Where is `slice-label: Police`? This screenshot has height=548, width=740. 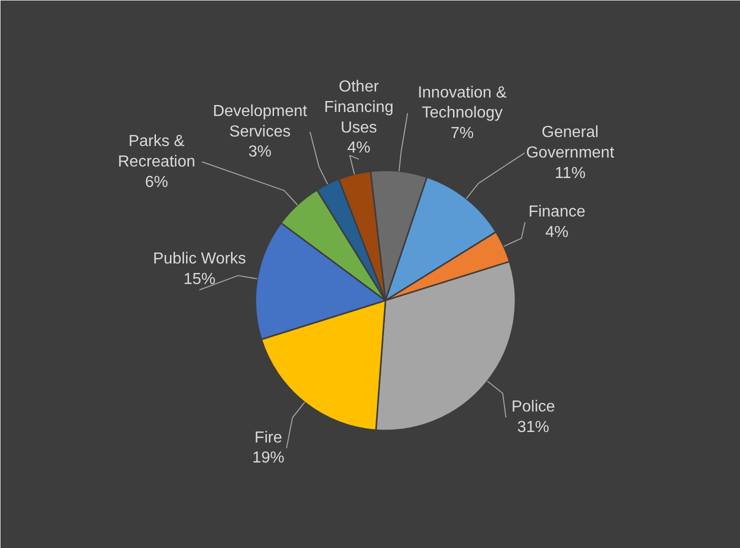 slice-label: Police is located at coordinates (533, 407).